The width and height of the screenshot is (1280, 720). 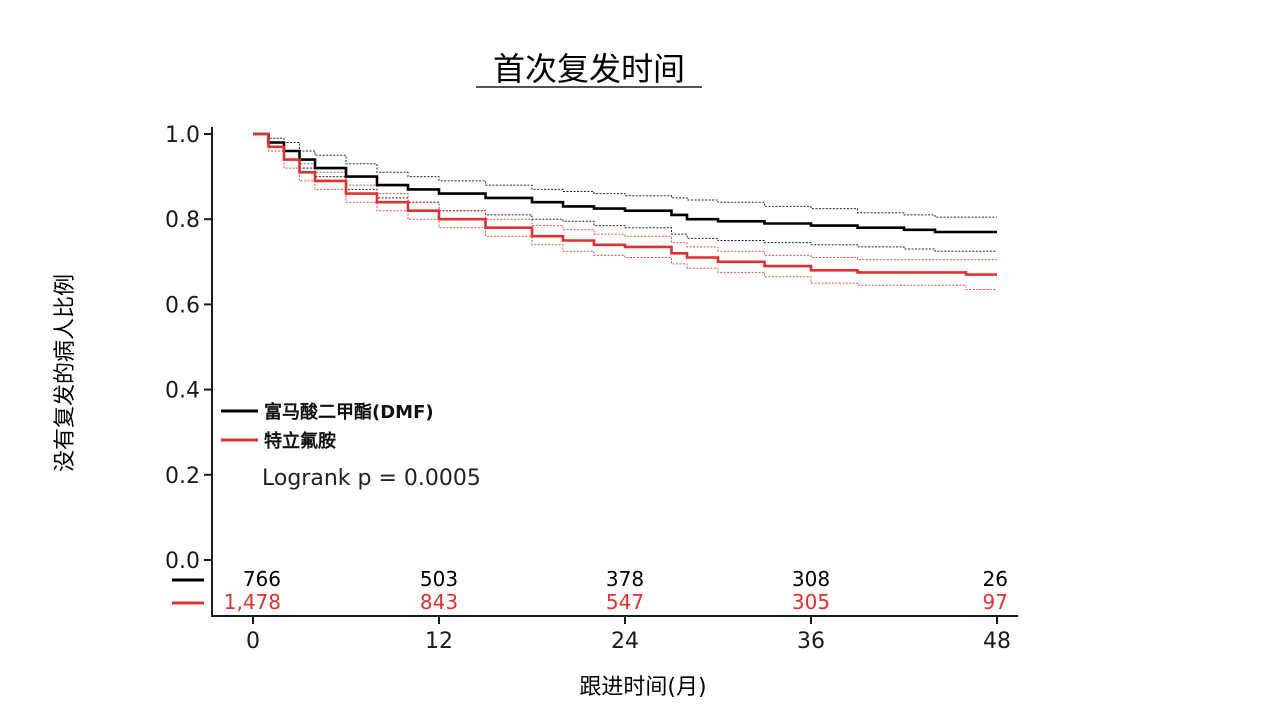 What do you see at coordinates (182, 305) in the screenshot?
I see `y-tick-label: 0.6` at bounding box center [182, 305].